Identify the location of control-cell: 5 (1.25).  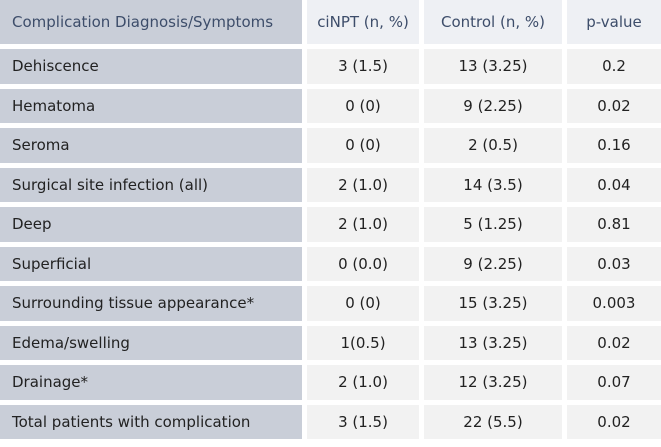
(493, 224).